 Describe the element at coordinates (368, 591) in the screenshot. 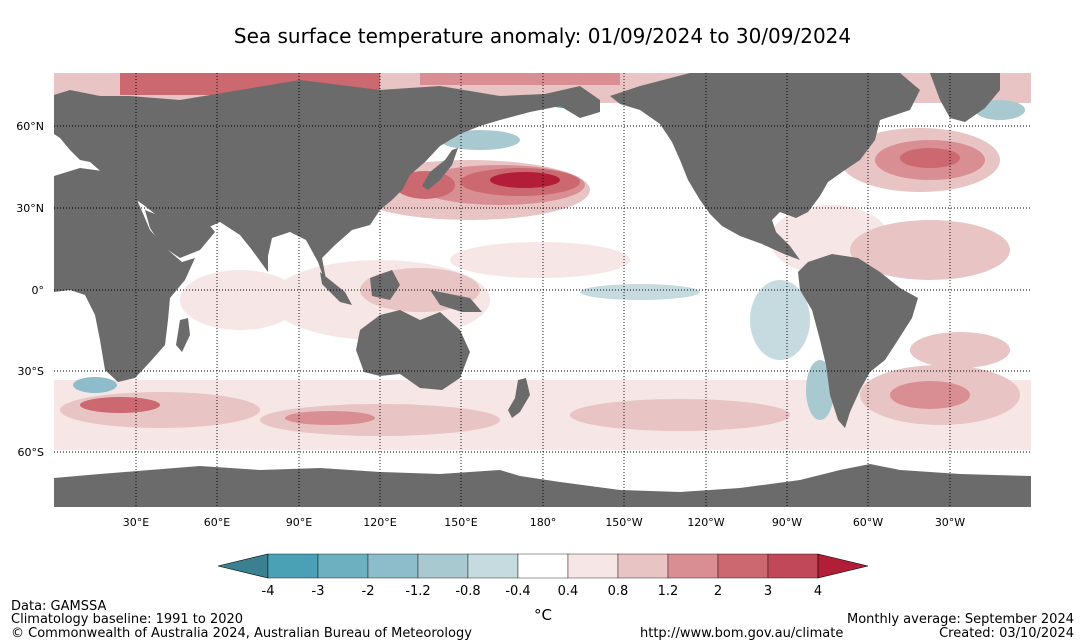

I see `colorbar-tick: -2` at that location.